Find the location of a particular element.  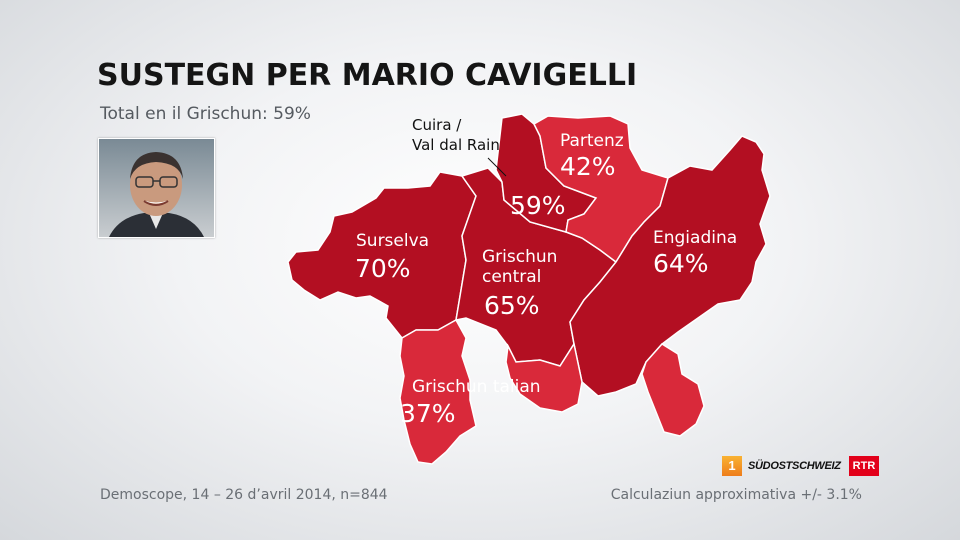

page-title: SUSTEGN PER MARIO CAVIGELLI is located at coordinates (367, 75).